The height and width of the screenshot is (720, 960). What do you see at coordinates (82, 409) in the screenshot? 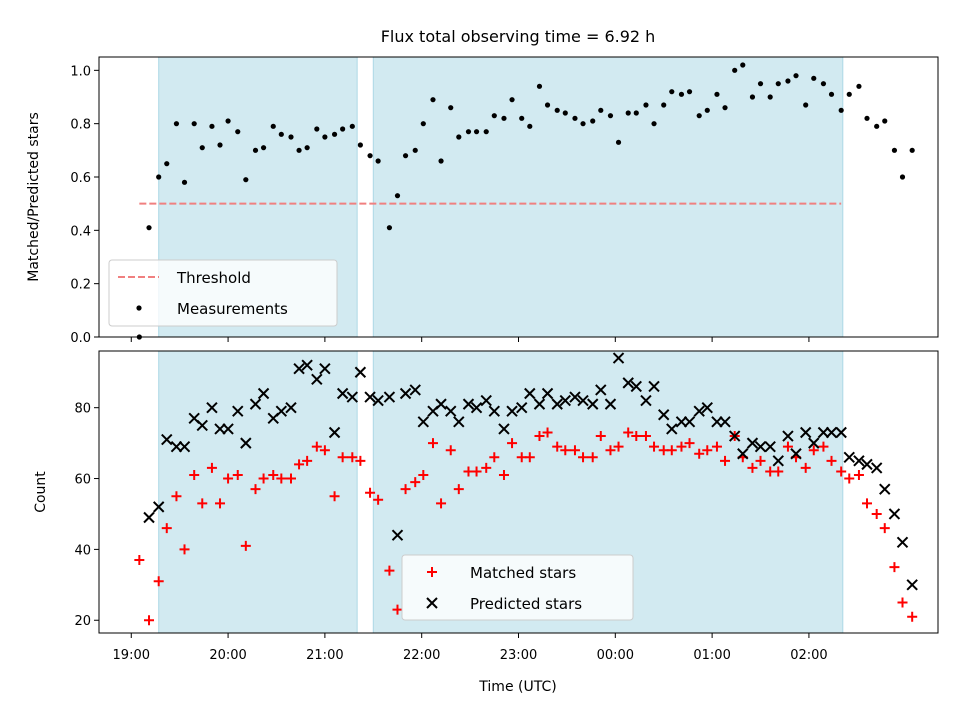
I see `y-tick-label: 80` at bounding box center [82, 409].